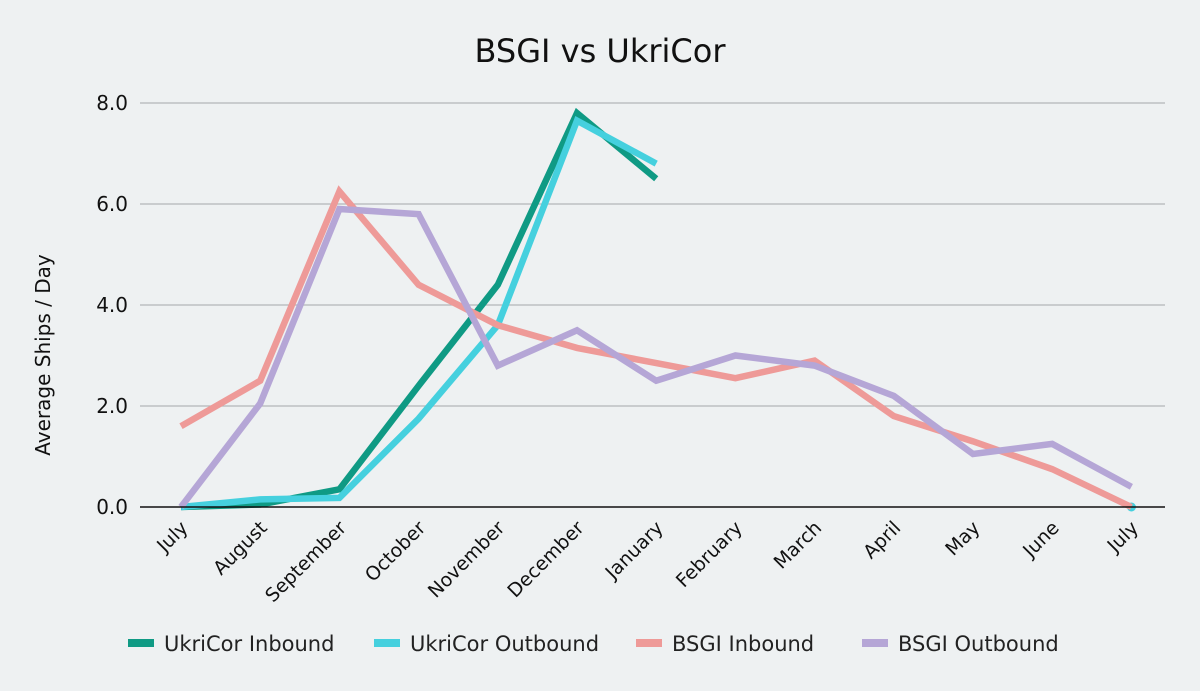 This screenshot has width=1200, height=691. Describe the element at coordinates (545, 559) in the screenshot. I see `x-tick-label: December` at that location.